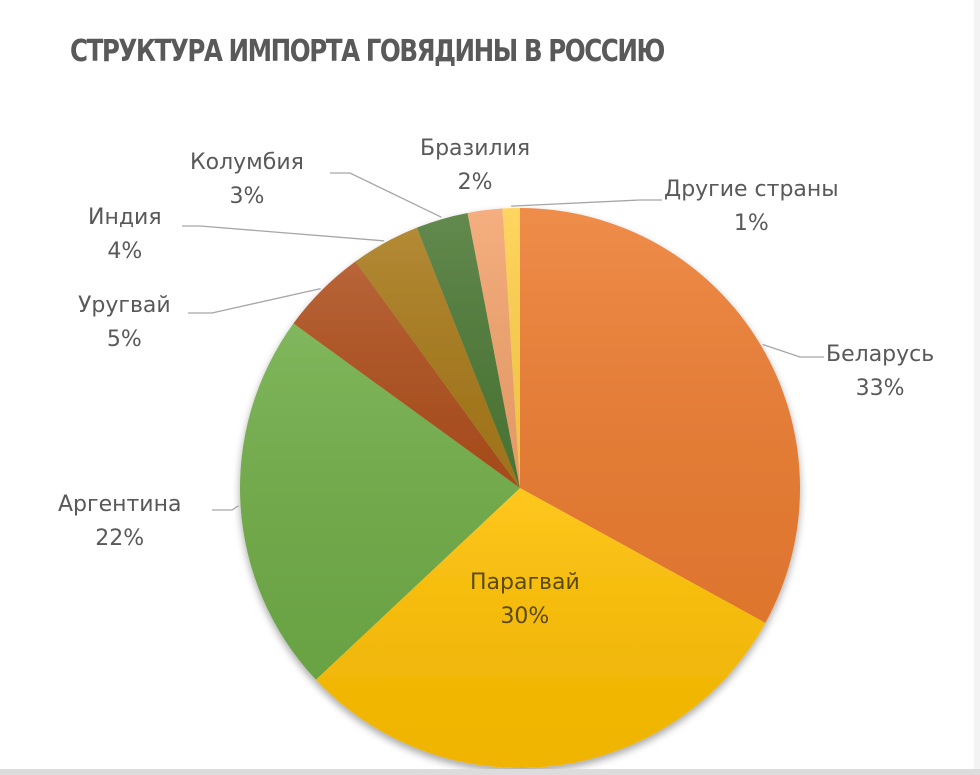 The image size is (980, 775). Describe the element at coordinates (880, 371) in the screenshot. I see `label-belarus: Беларусь 33%` at that location.